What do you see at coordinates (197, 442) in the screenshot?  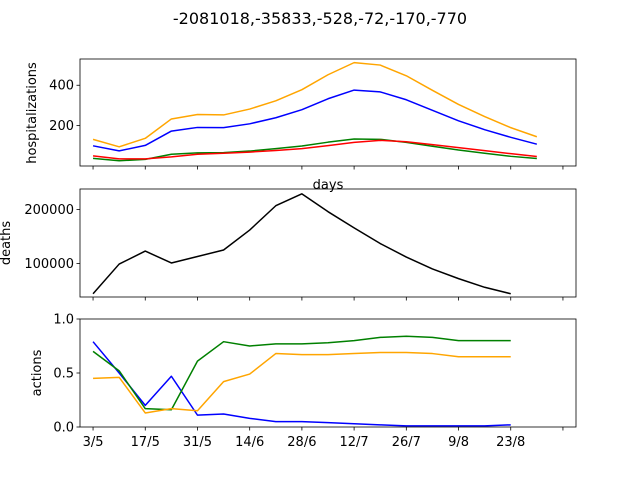 I see `actions-xtick-label: 31/5` at bounding box center [197, 442].